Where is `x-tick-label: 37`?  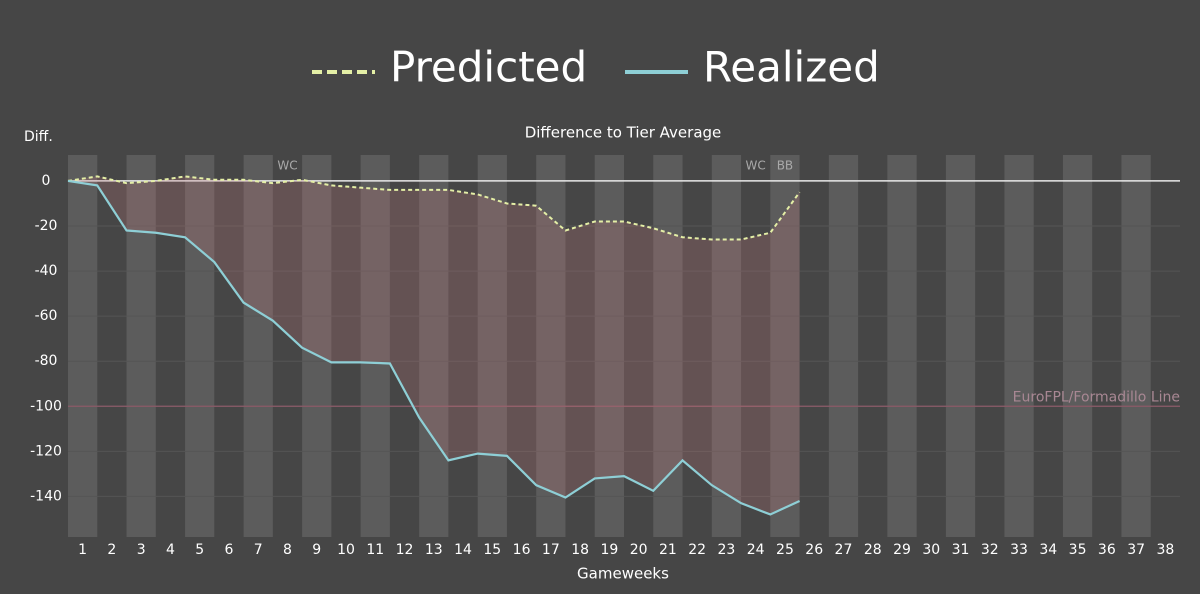 x-tick-label: 37 is located at coordinates (1136, 550).